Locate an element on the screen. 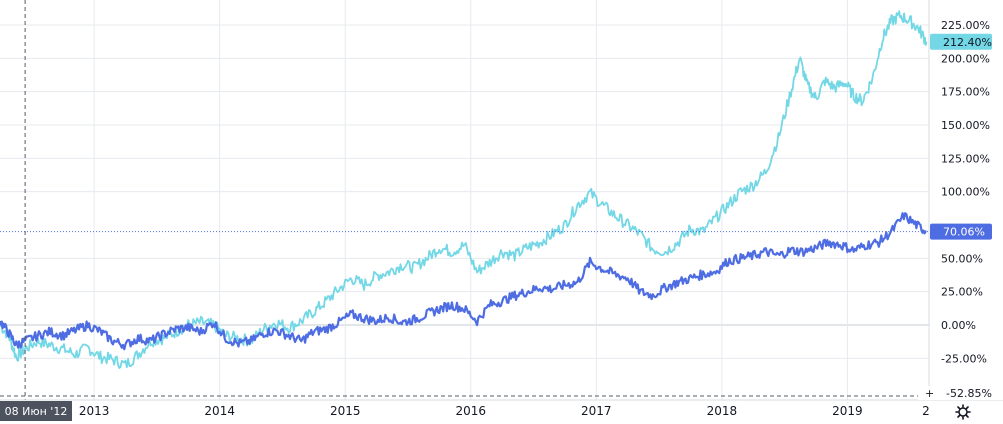 The image size is (1003, 424). time-scale: 2013 2014 2015 2016 2017 2018 2019 2 08 Июн '12 is located at coordinates (465, 411).